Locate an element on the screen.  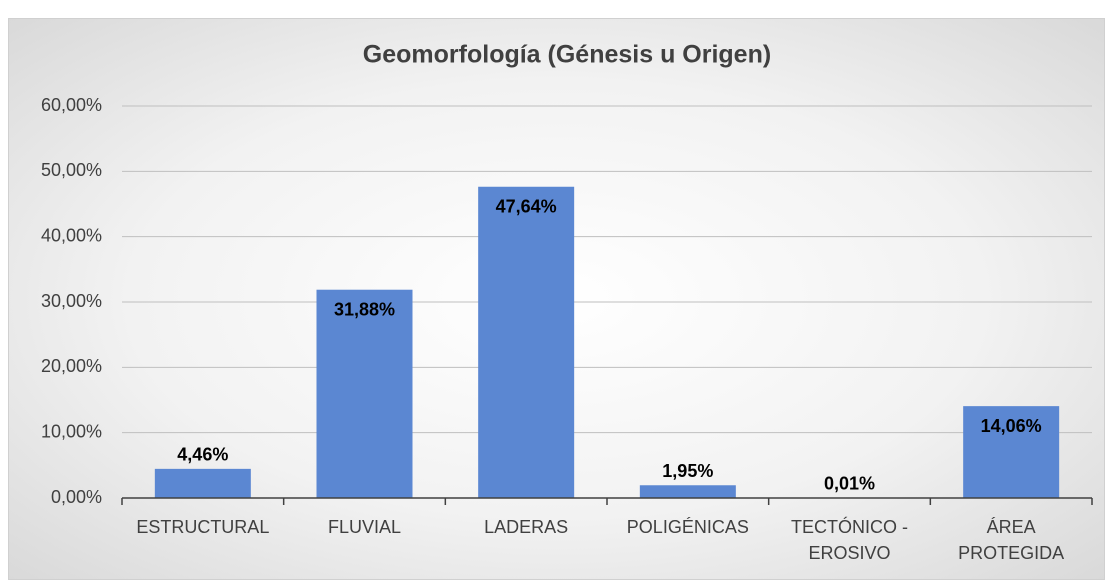
x-tick-label: POLIGÉNICAS is located at coordinates (687, 527).